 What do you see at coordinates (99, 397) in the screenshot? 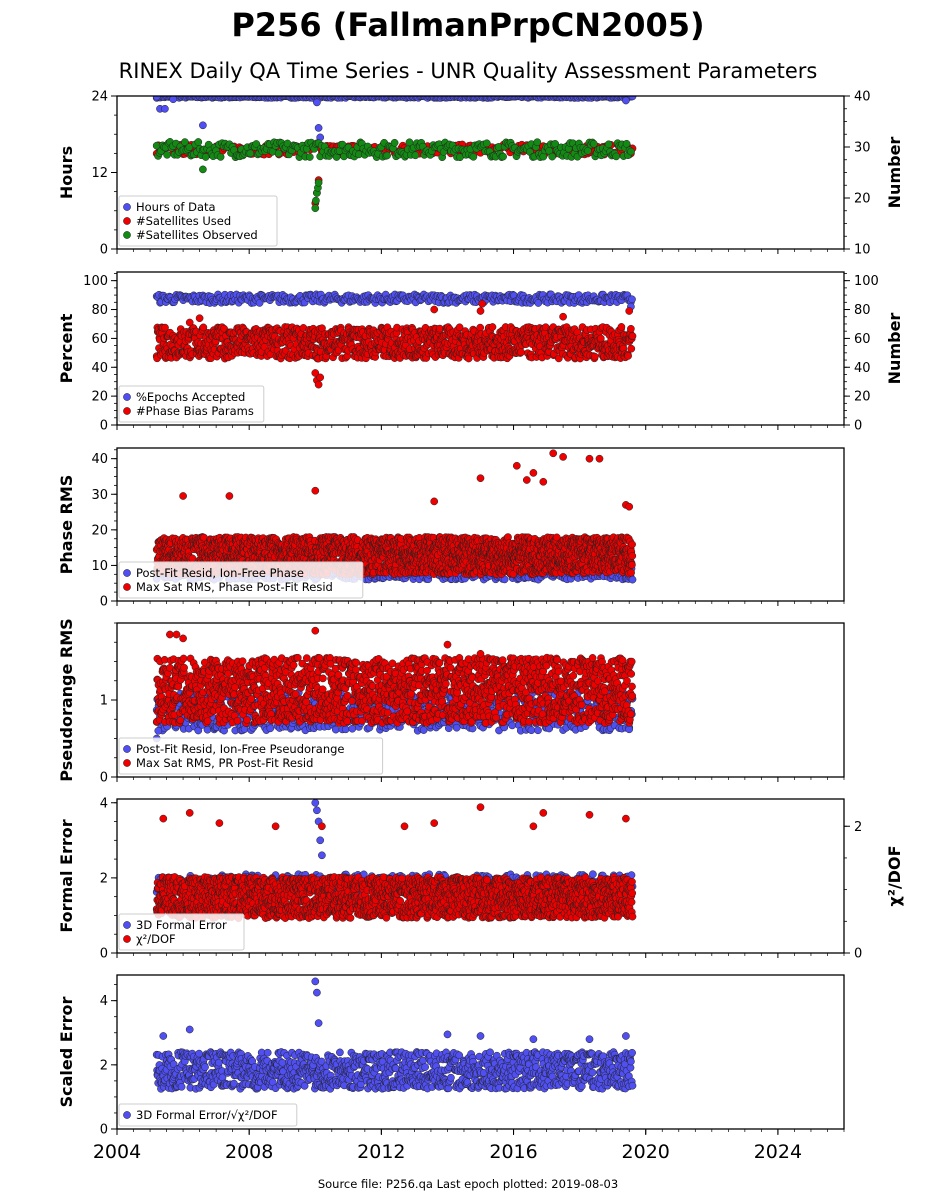
I see `y-tick-label: 20` at bounding box center [99, 397].